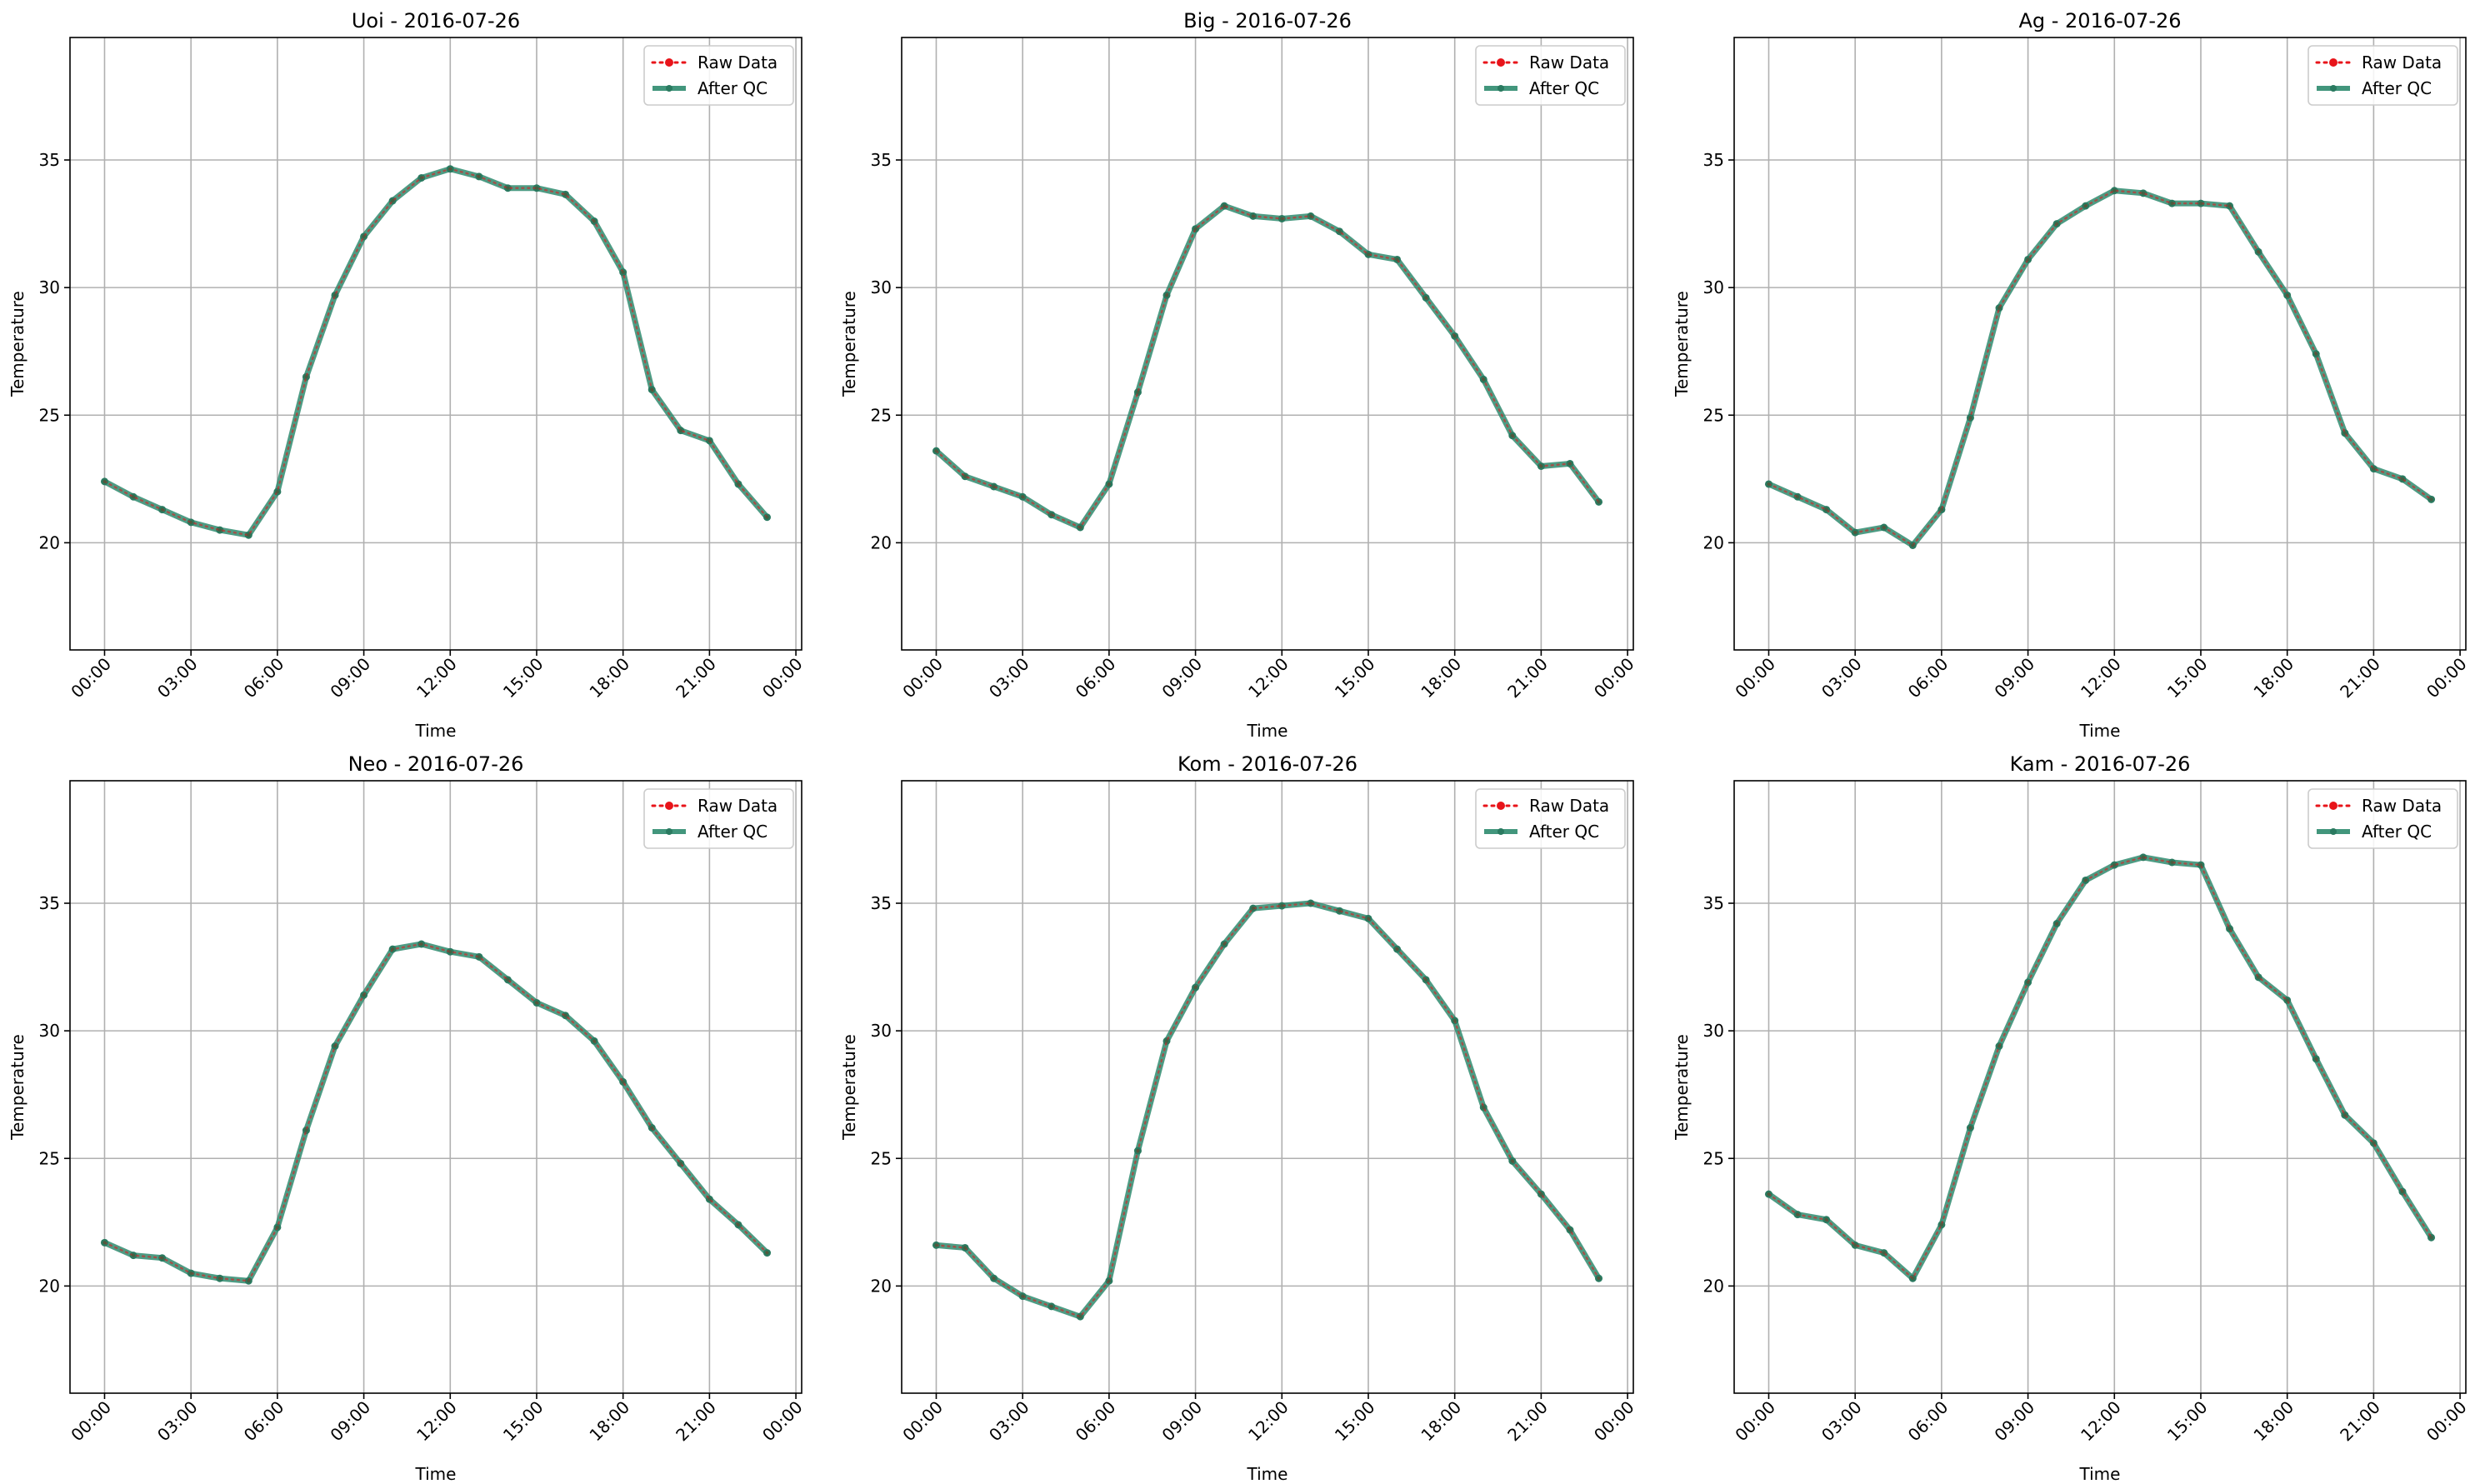 The height and width of the screenshot is (1484, 2485). I want to click on series-line-raw-data, so click(1267, 1110).